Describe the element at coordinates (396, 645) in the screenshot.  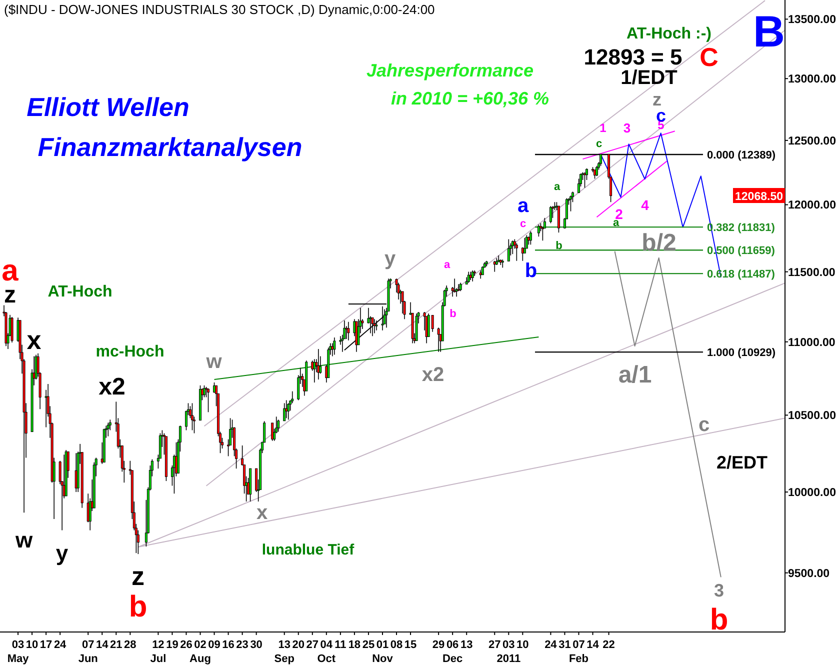
I see `x-tick-label: 08` at that location.